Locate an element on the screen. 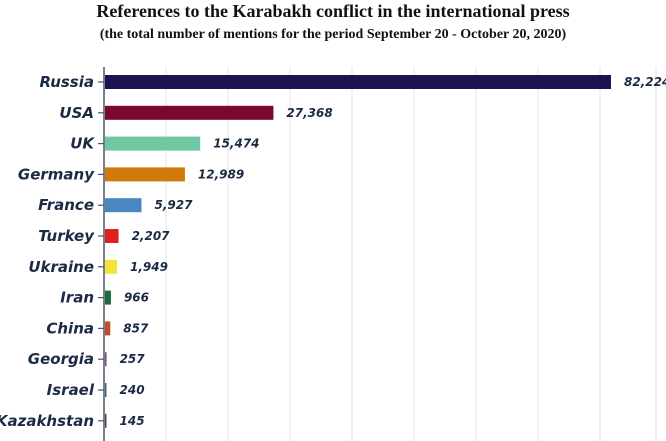 Image resolution: width=666 pixels, height=441 pixels. category-label: Ukraine is located at coordinates (61, 267).